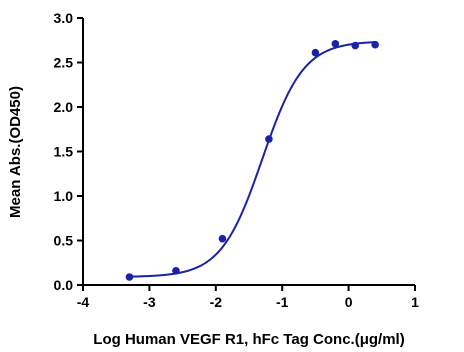 This screenshot has width=464, height=352. What do you see at coordinates (149, 302) in the screenshot?
I see `x-tick-label: -3` at bounding box center [149, 302].